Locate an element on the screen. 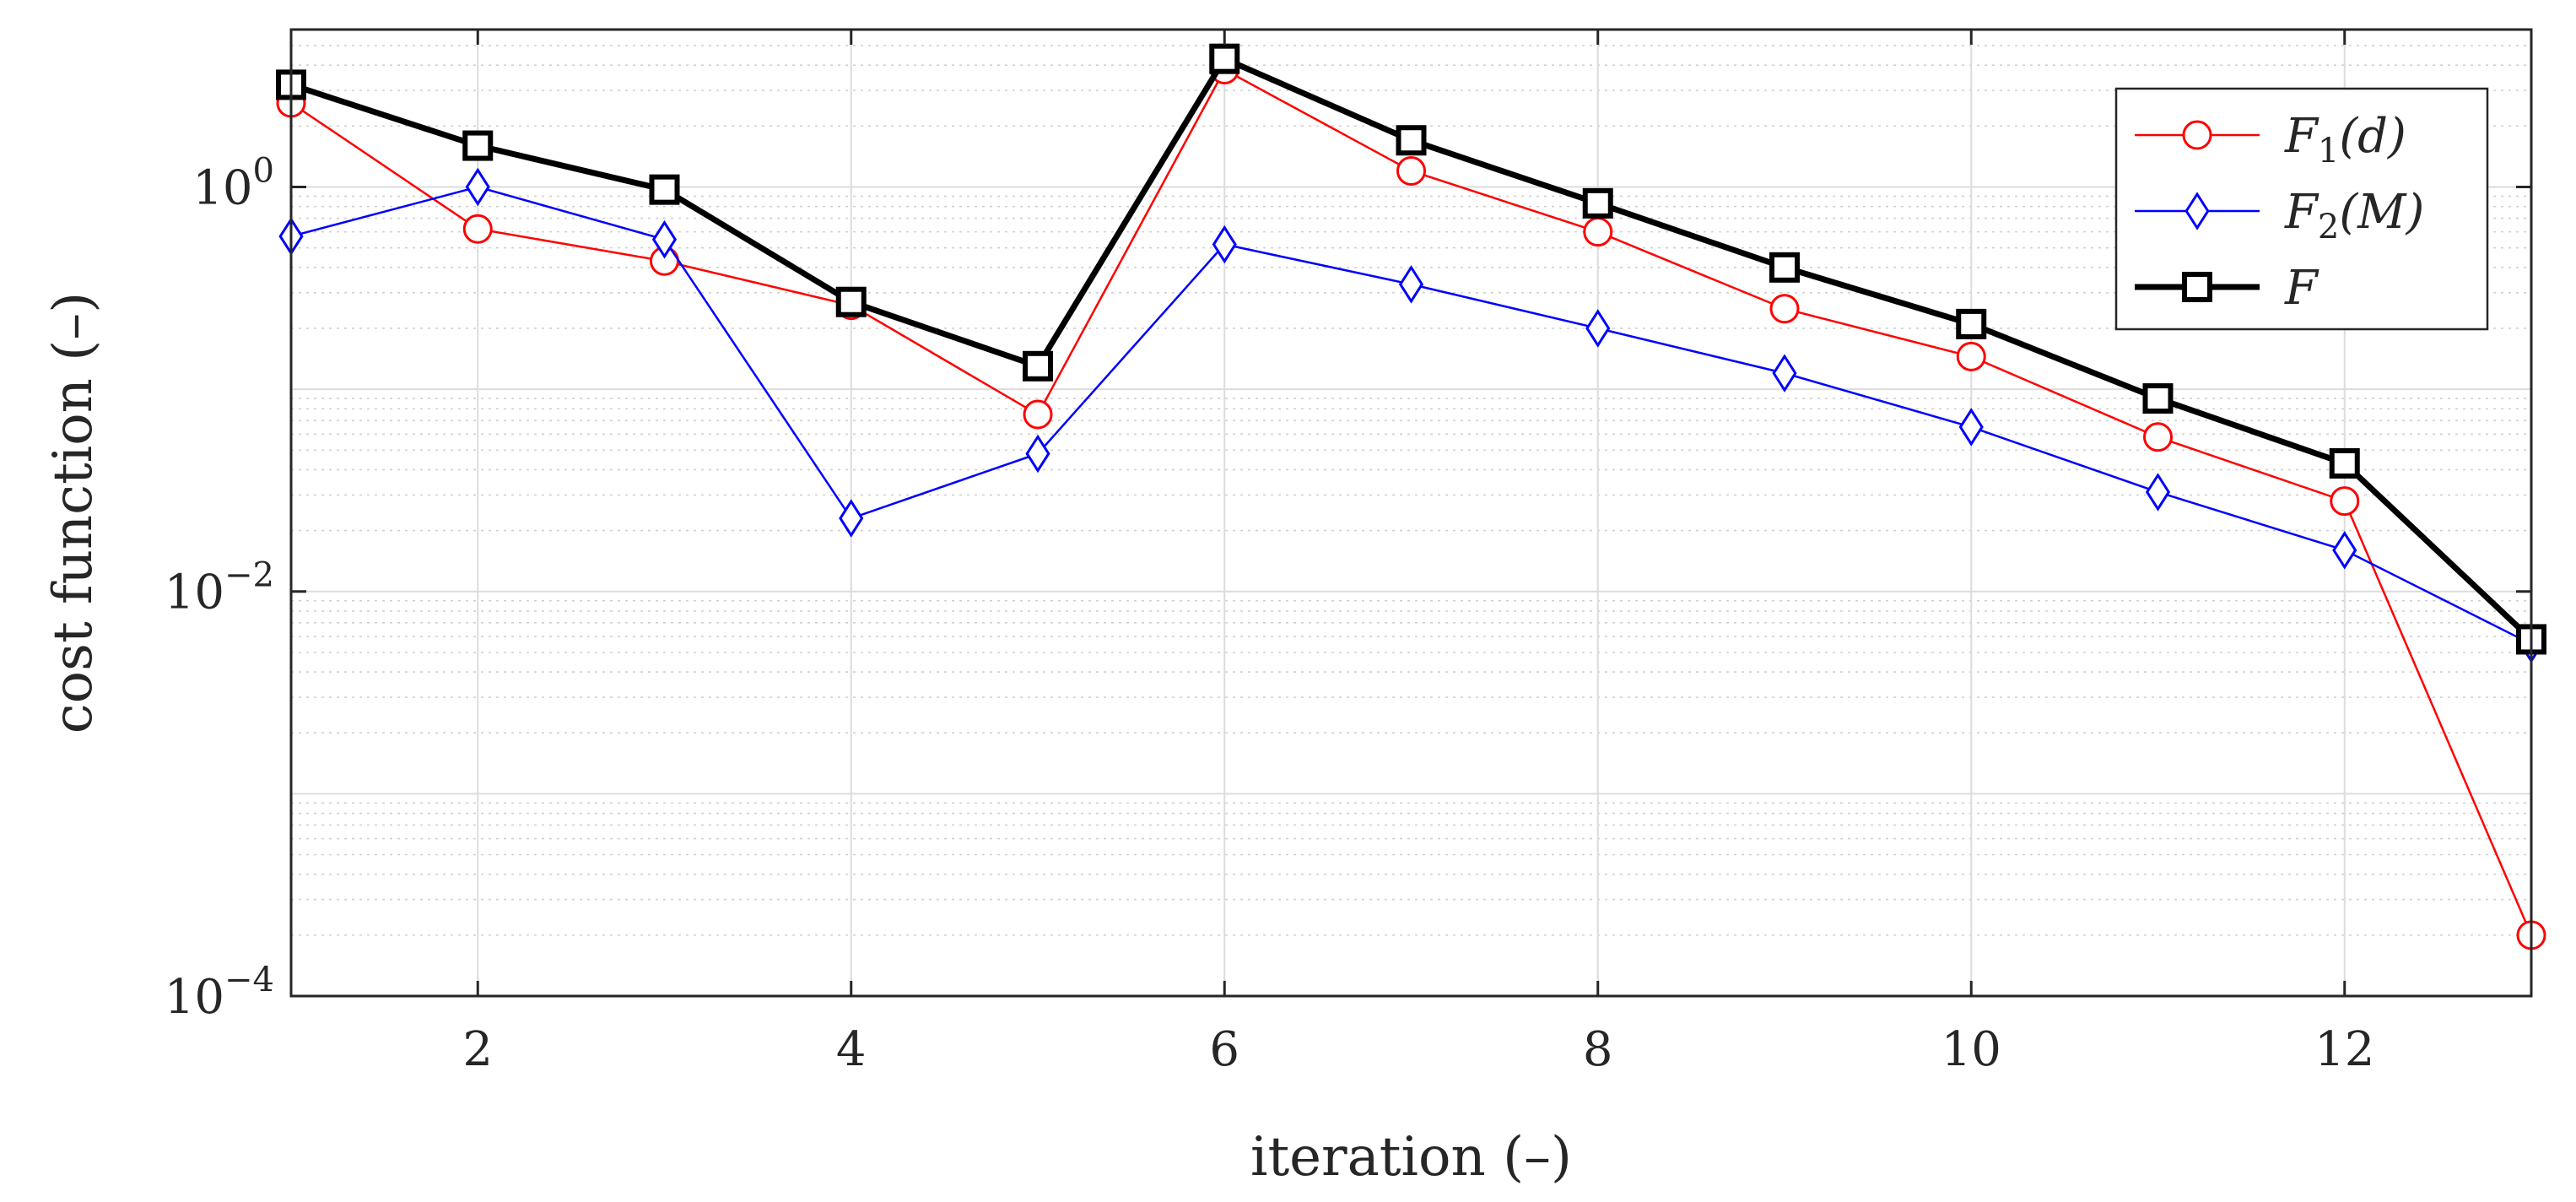  y-tick-labels: 10⁻⁴ 10⁻² 10⁰ is located at coordinates (219, 588).